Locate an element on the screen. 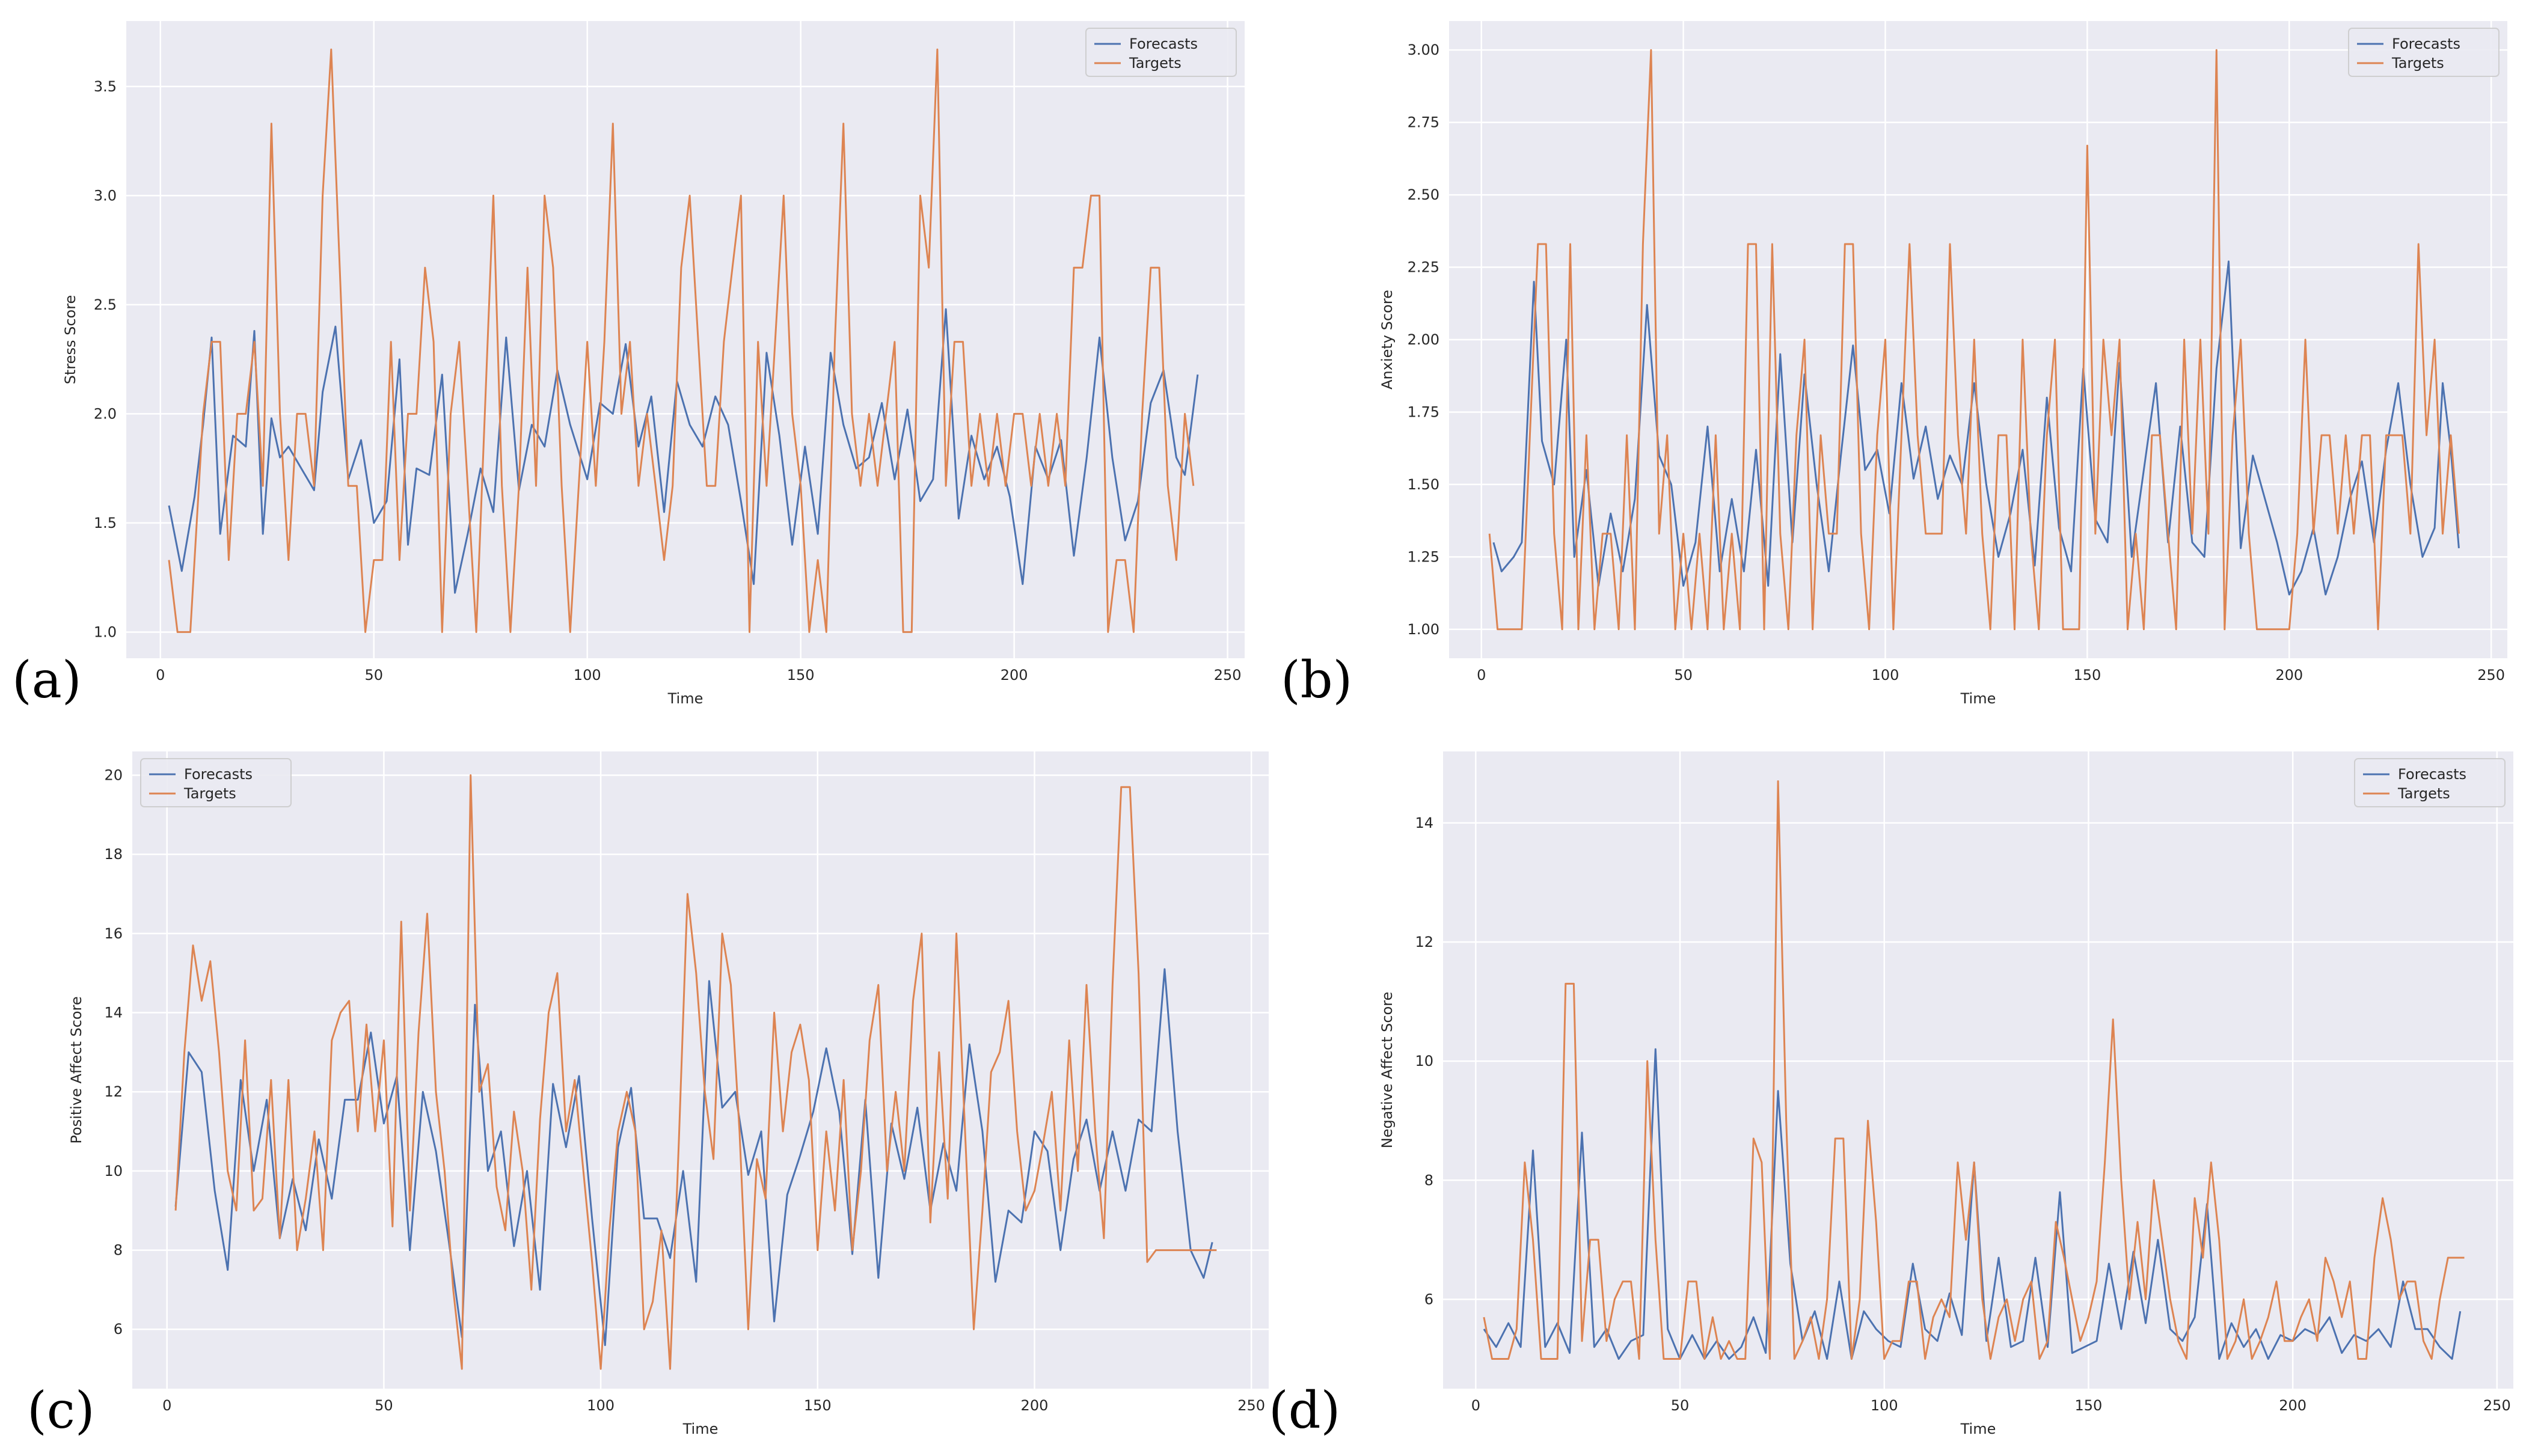 The image size is (2541, 1456). y-axis-label: Anxiety Score is located at coordinates (1387, 340).